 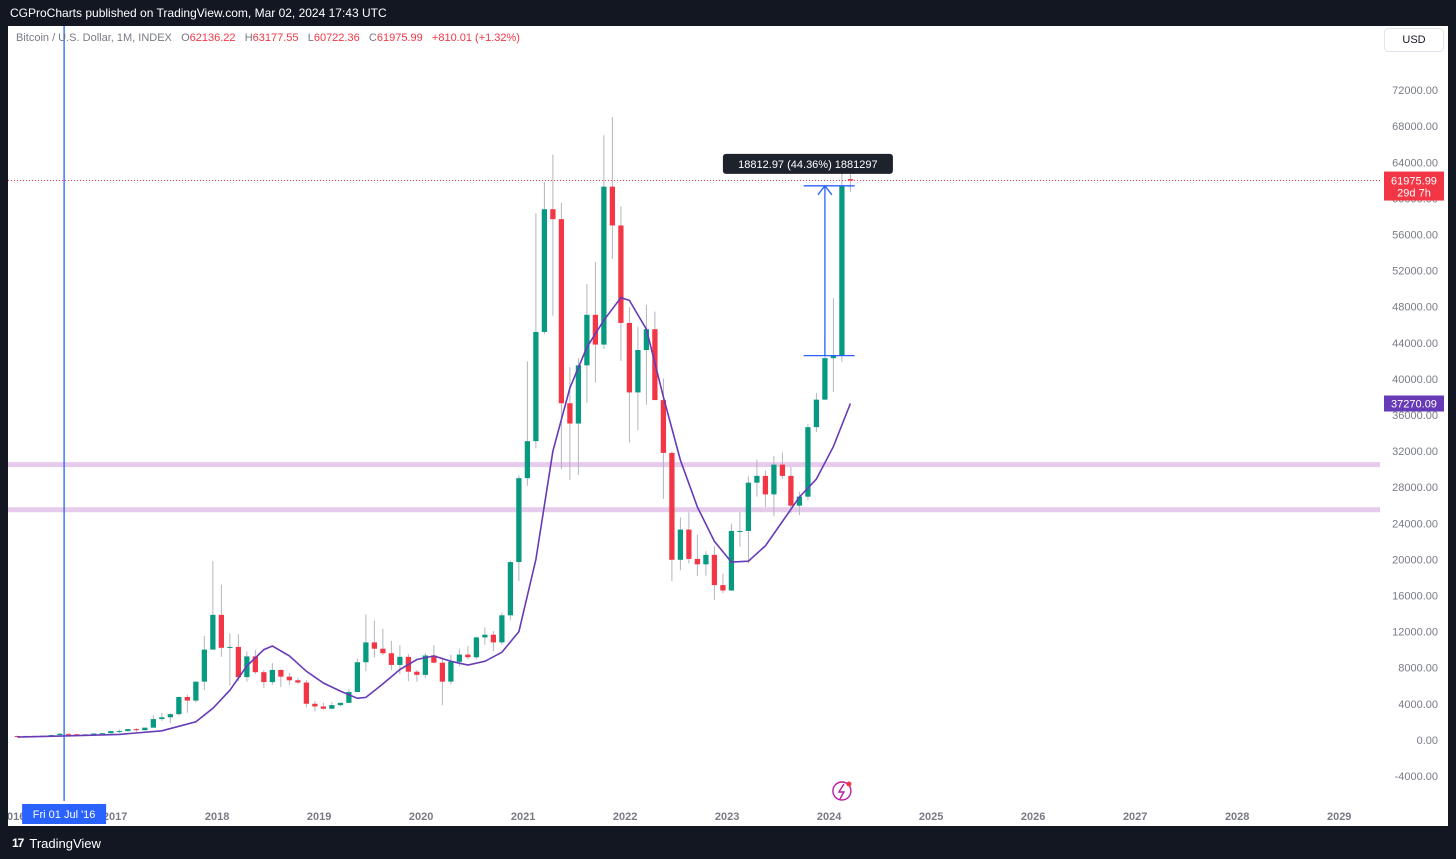 I want to click on x-tick-label: 2020, so click(x=421, y=817).